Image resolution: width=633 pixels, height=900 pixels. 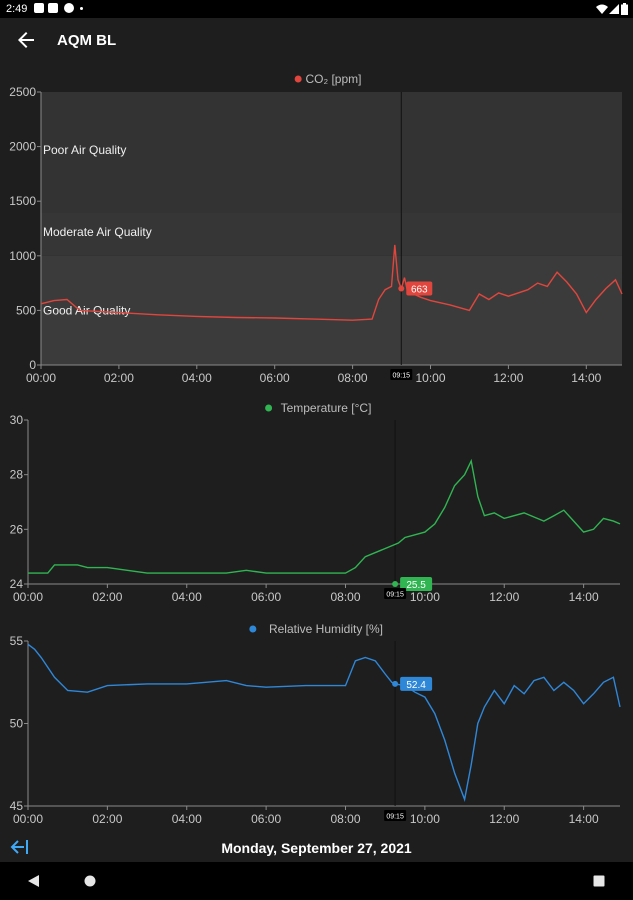 What do you see at coordinates (17, 806) in the screenshot?
I see `y-tick-label: 45` at bounding box center [17, 806].